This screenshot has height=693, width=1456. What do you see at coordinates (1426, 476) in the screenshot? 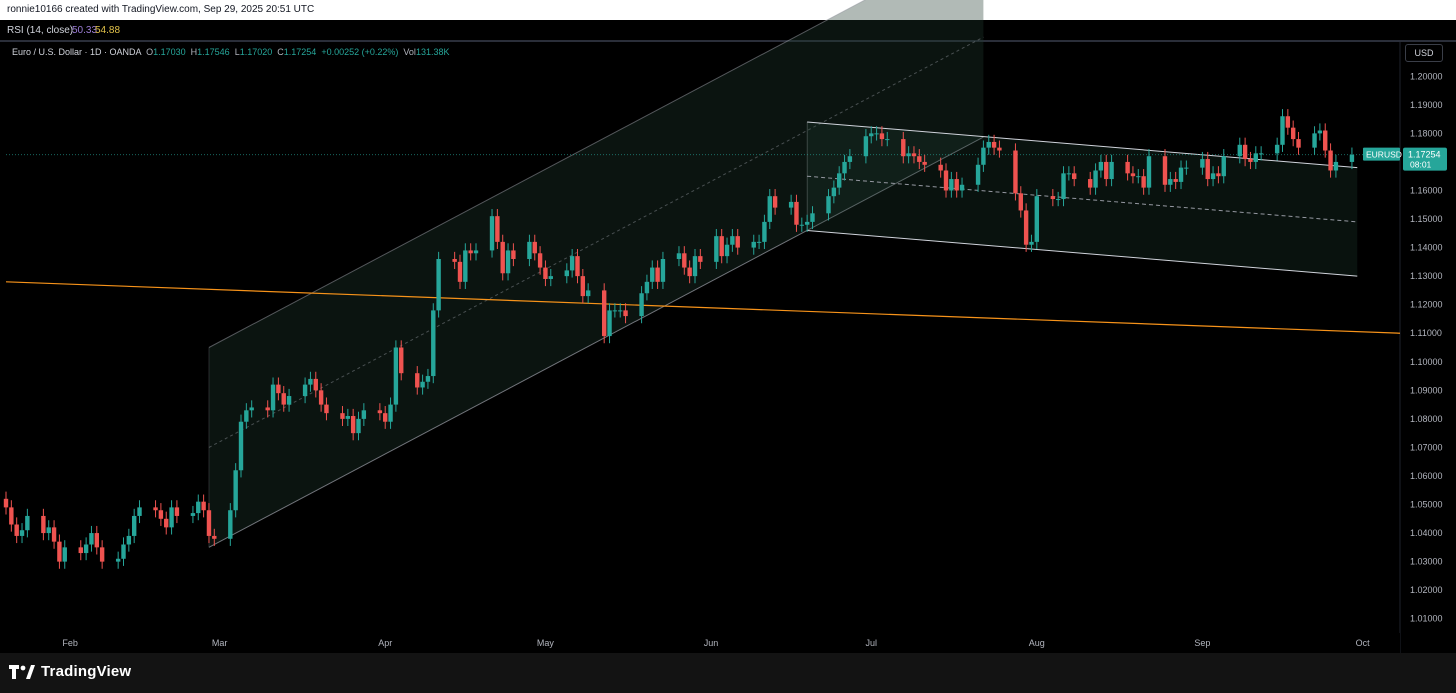
I see `price-tick-label: 1.06000` at bounding box center [1426, 476].